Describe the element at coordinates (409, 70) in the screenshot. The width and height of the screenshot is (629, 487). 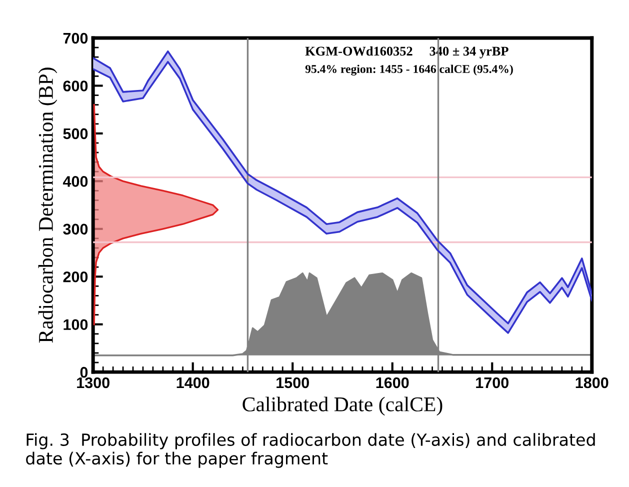
I see `annotation: 95.4% region: 1455 - 1646 calCE (95.4%)` at that location.